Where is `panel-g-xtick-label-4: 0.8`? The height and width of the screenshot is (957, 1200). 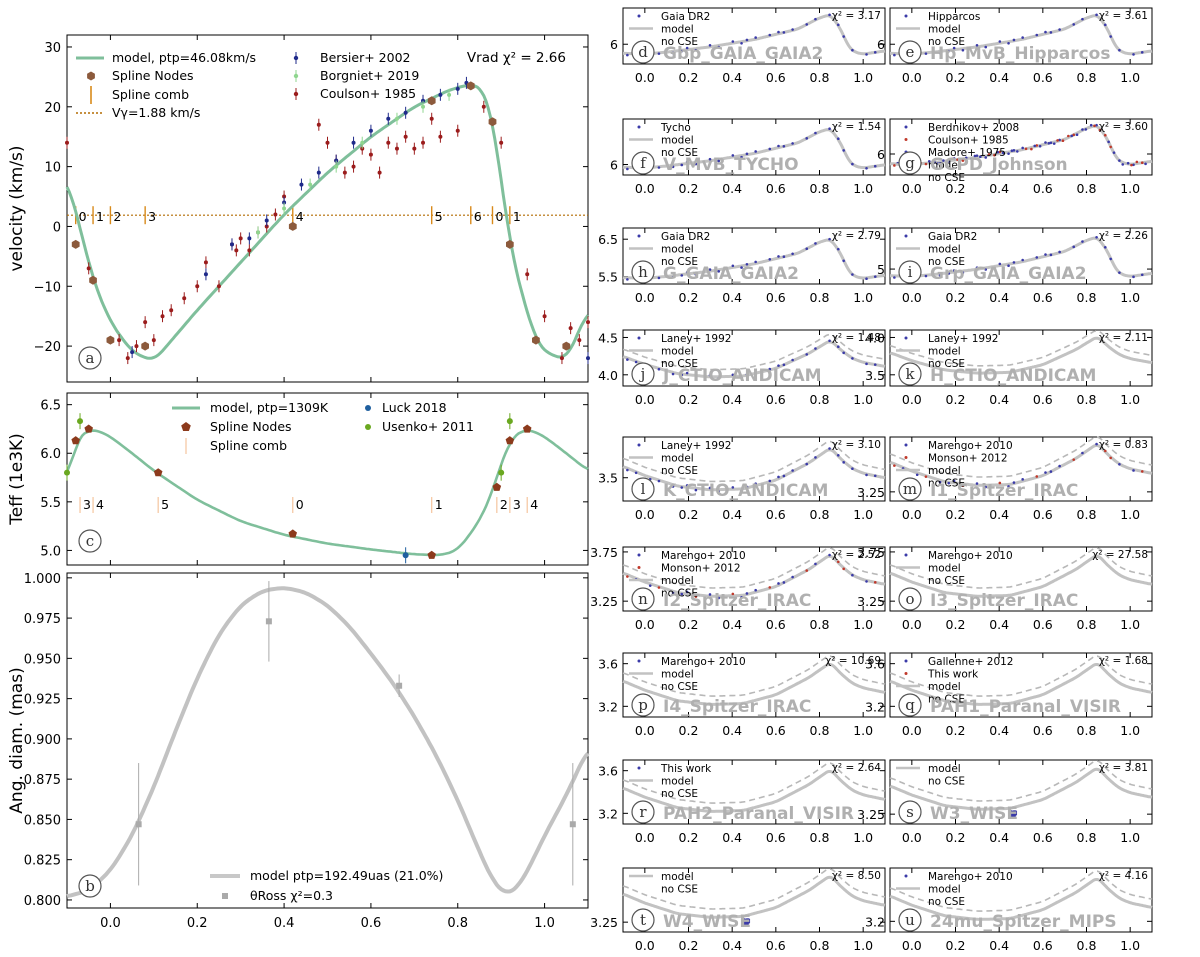 panel-g-xtick-label-4: 0.8 is located at coordinates (1087, 188).